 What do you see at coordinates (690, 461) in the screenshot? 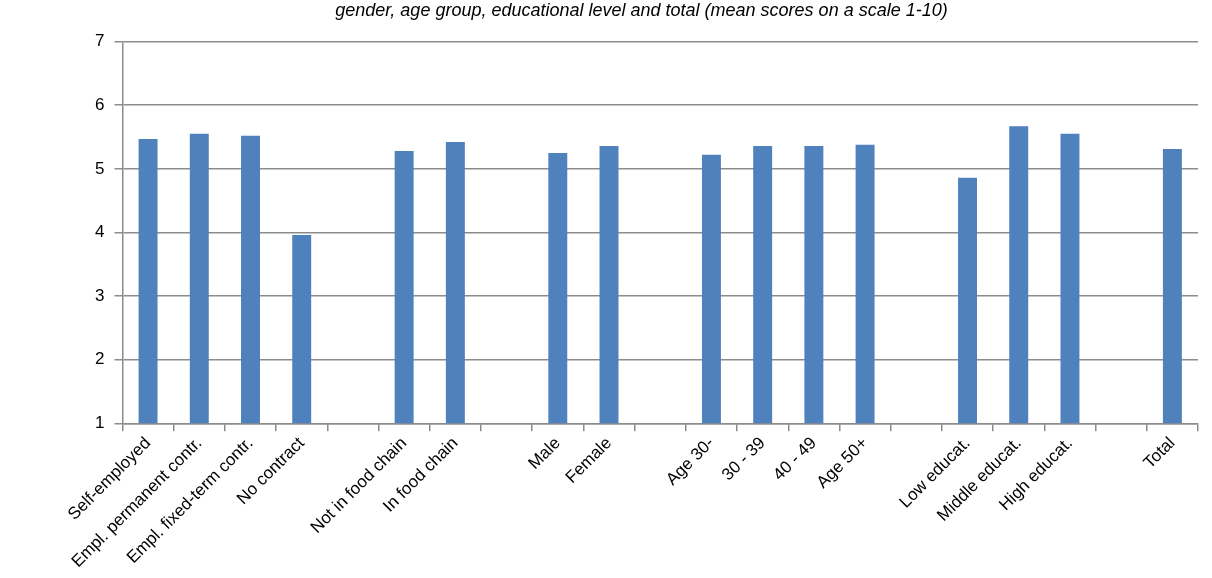
I see `x-tick-label: Age 30-` at bounding box center [690, 461].